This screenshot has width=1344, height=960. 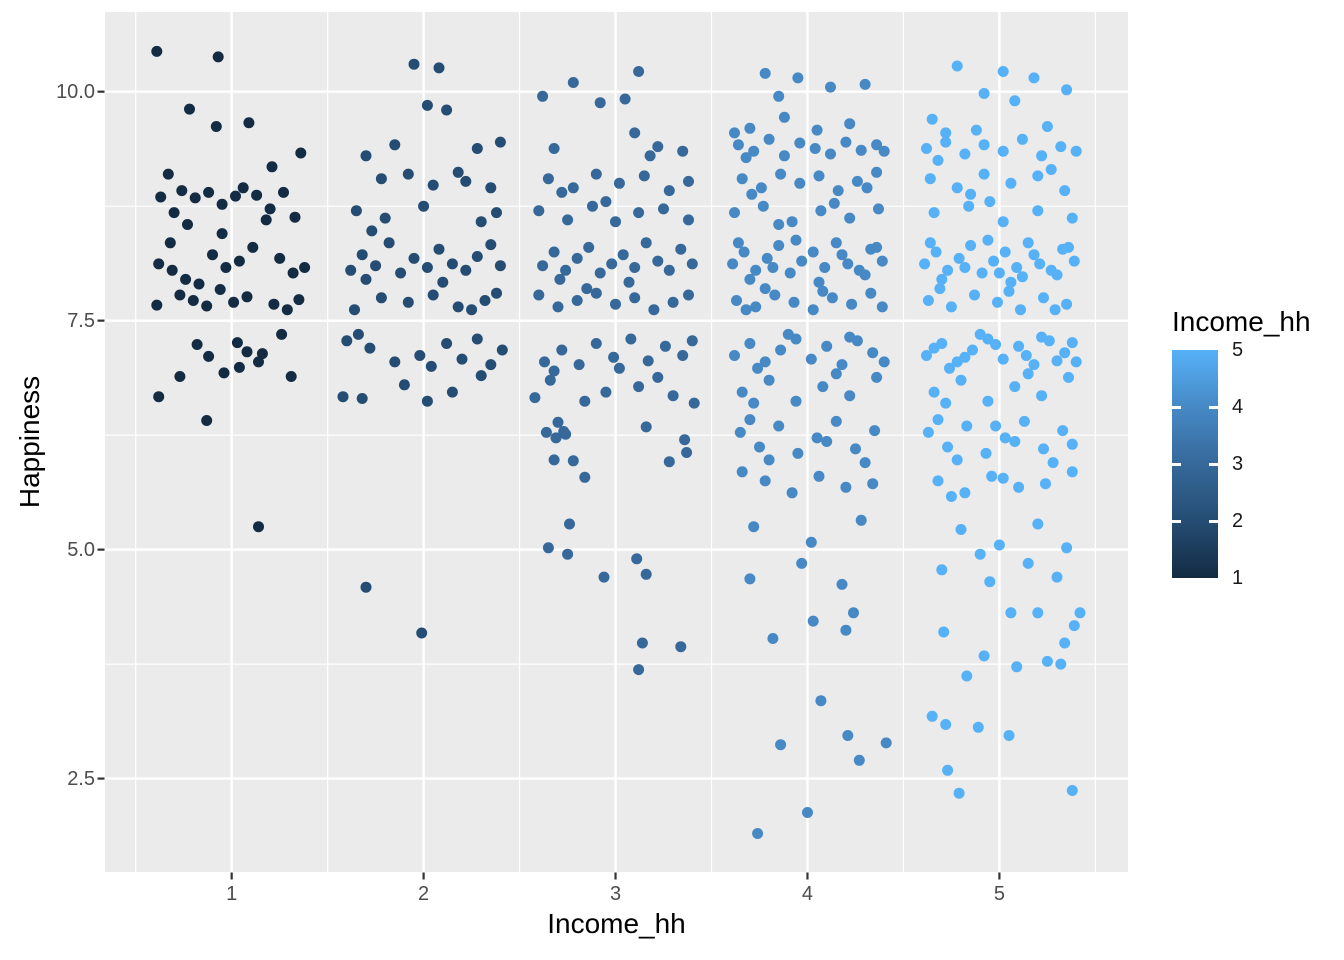 I want to click on y-tick-label: 10.0, so click(x=75, y=91).